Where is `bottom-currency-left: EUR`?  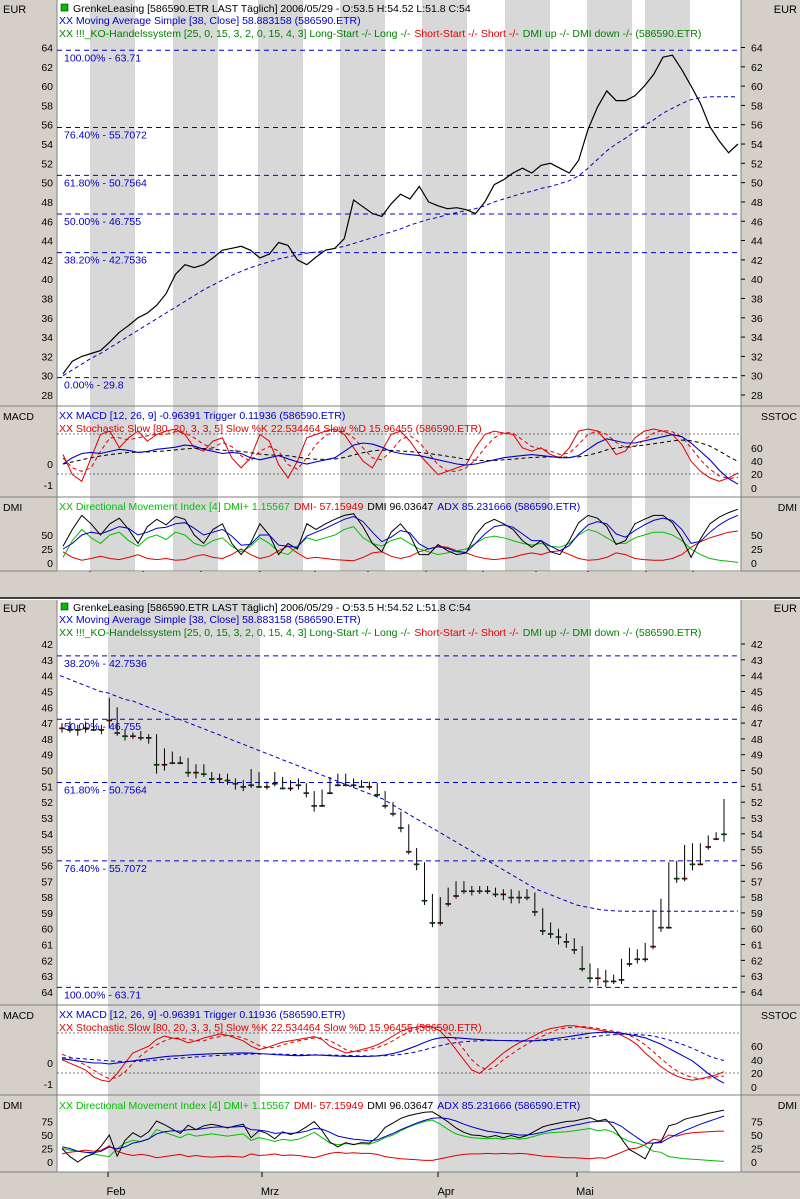
bottom-currency-left: EUR is located at coordinates (14, 609).